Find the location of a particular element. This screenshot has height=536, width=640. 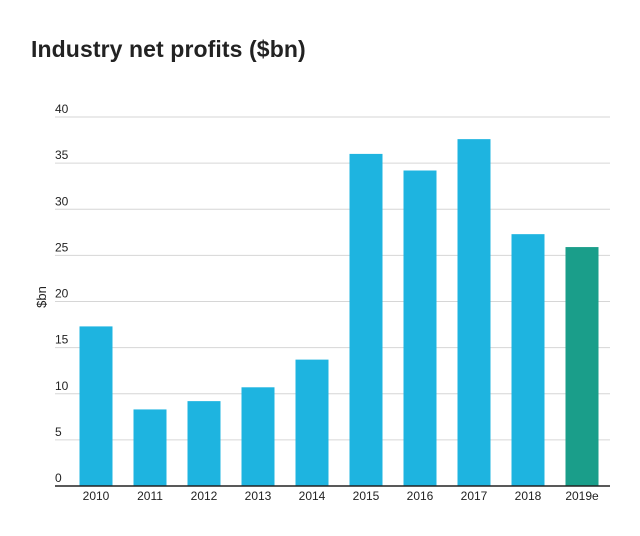

chart-title: Industry net profits ($bn) is located at coordinates (168, 49).